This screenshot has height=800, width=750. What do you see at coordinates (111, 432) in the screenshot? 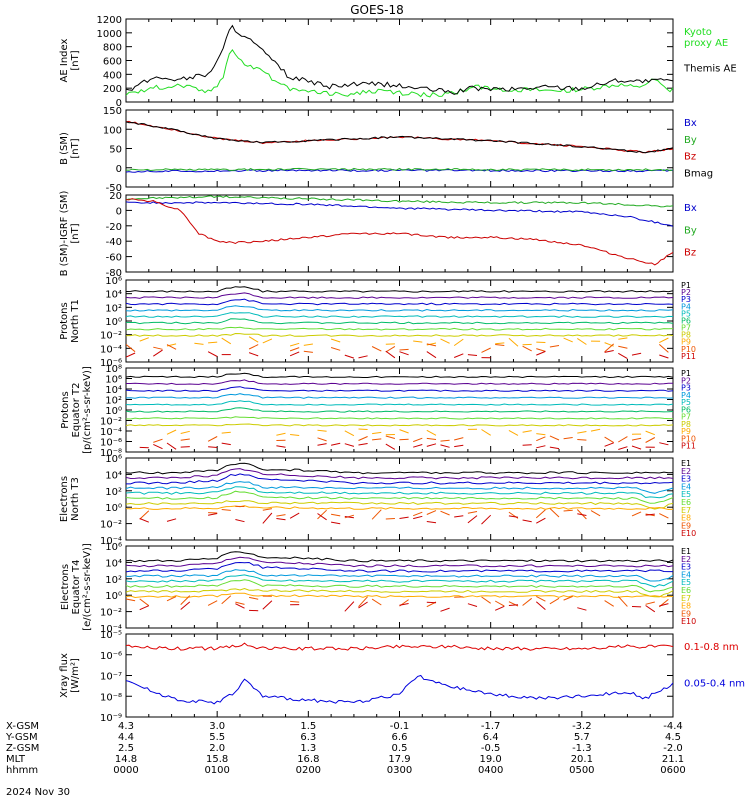
I see `y-tick-label: 10⁻⁴` at bounding box center [111, 432].